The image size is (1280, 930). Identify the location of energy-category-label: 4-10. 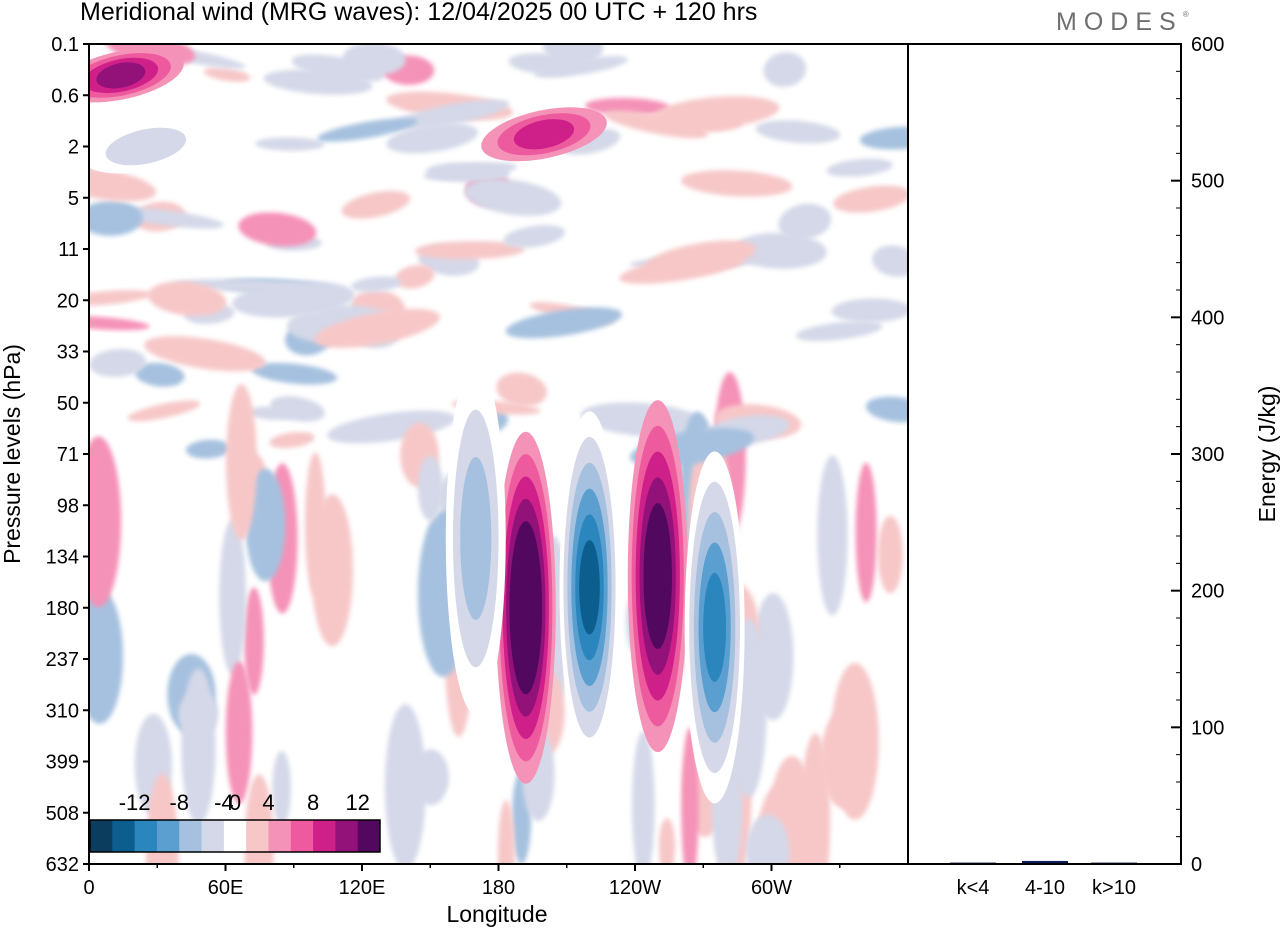
(1045, 888).